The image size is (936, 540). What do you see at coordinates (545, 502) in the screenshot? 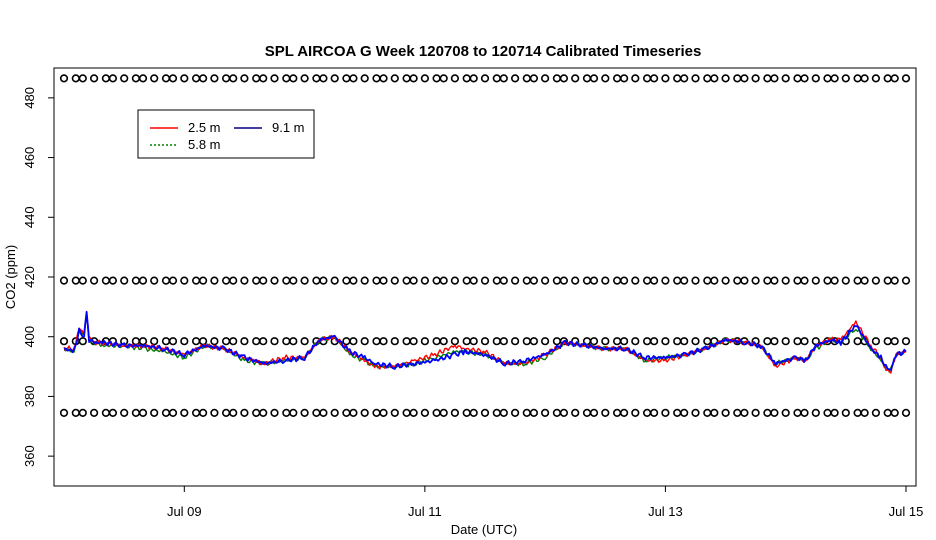
I see `x-axis: Jul 09 Jul 11 Jul 13 Jul 15` at bounding box center [545, 502].